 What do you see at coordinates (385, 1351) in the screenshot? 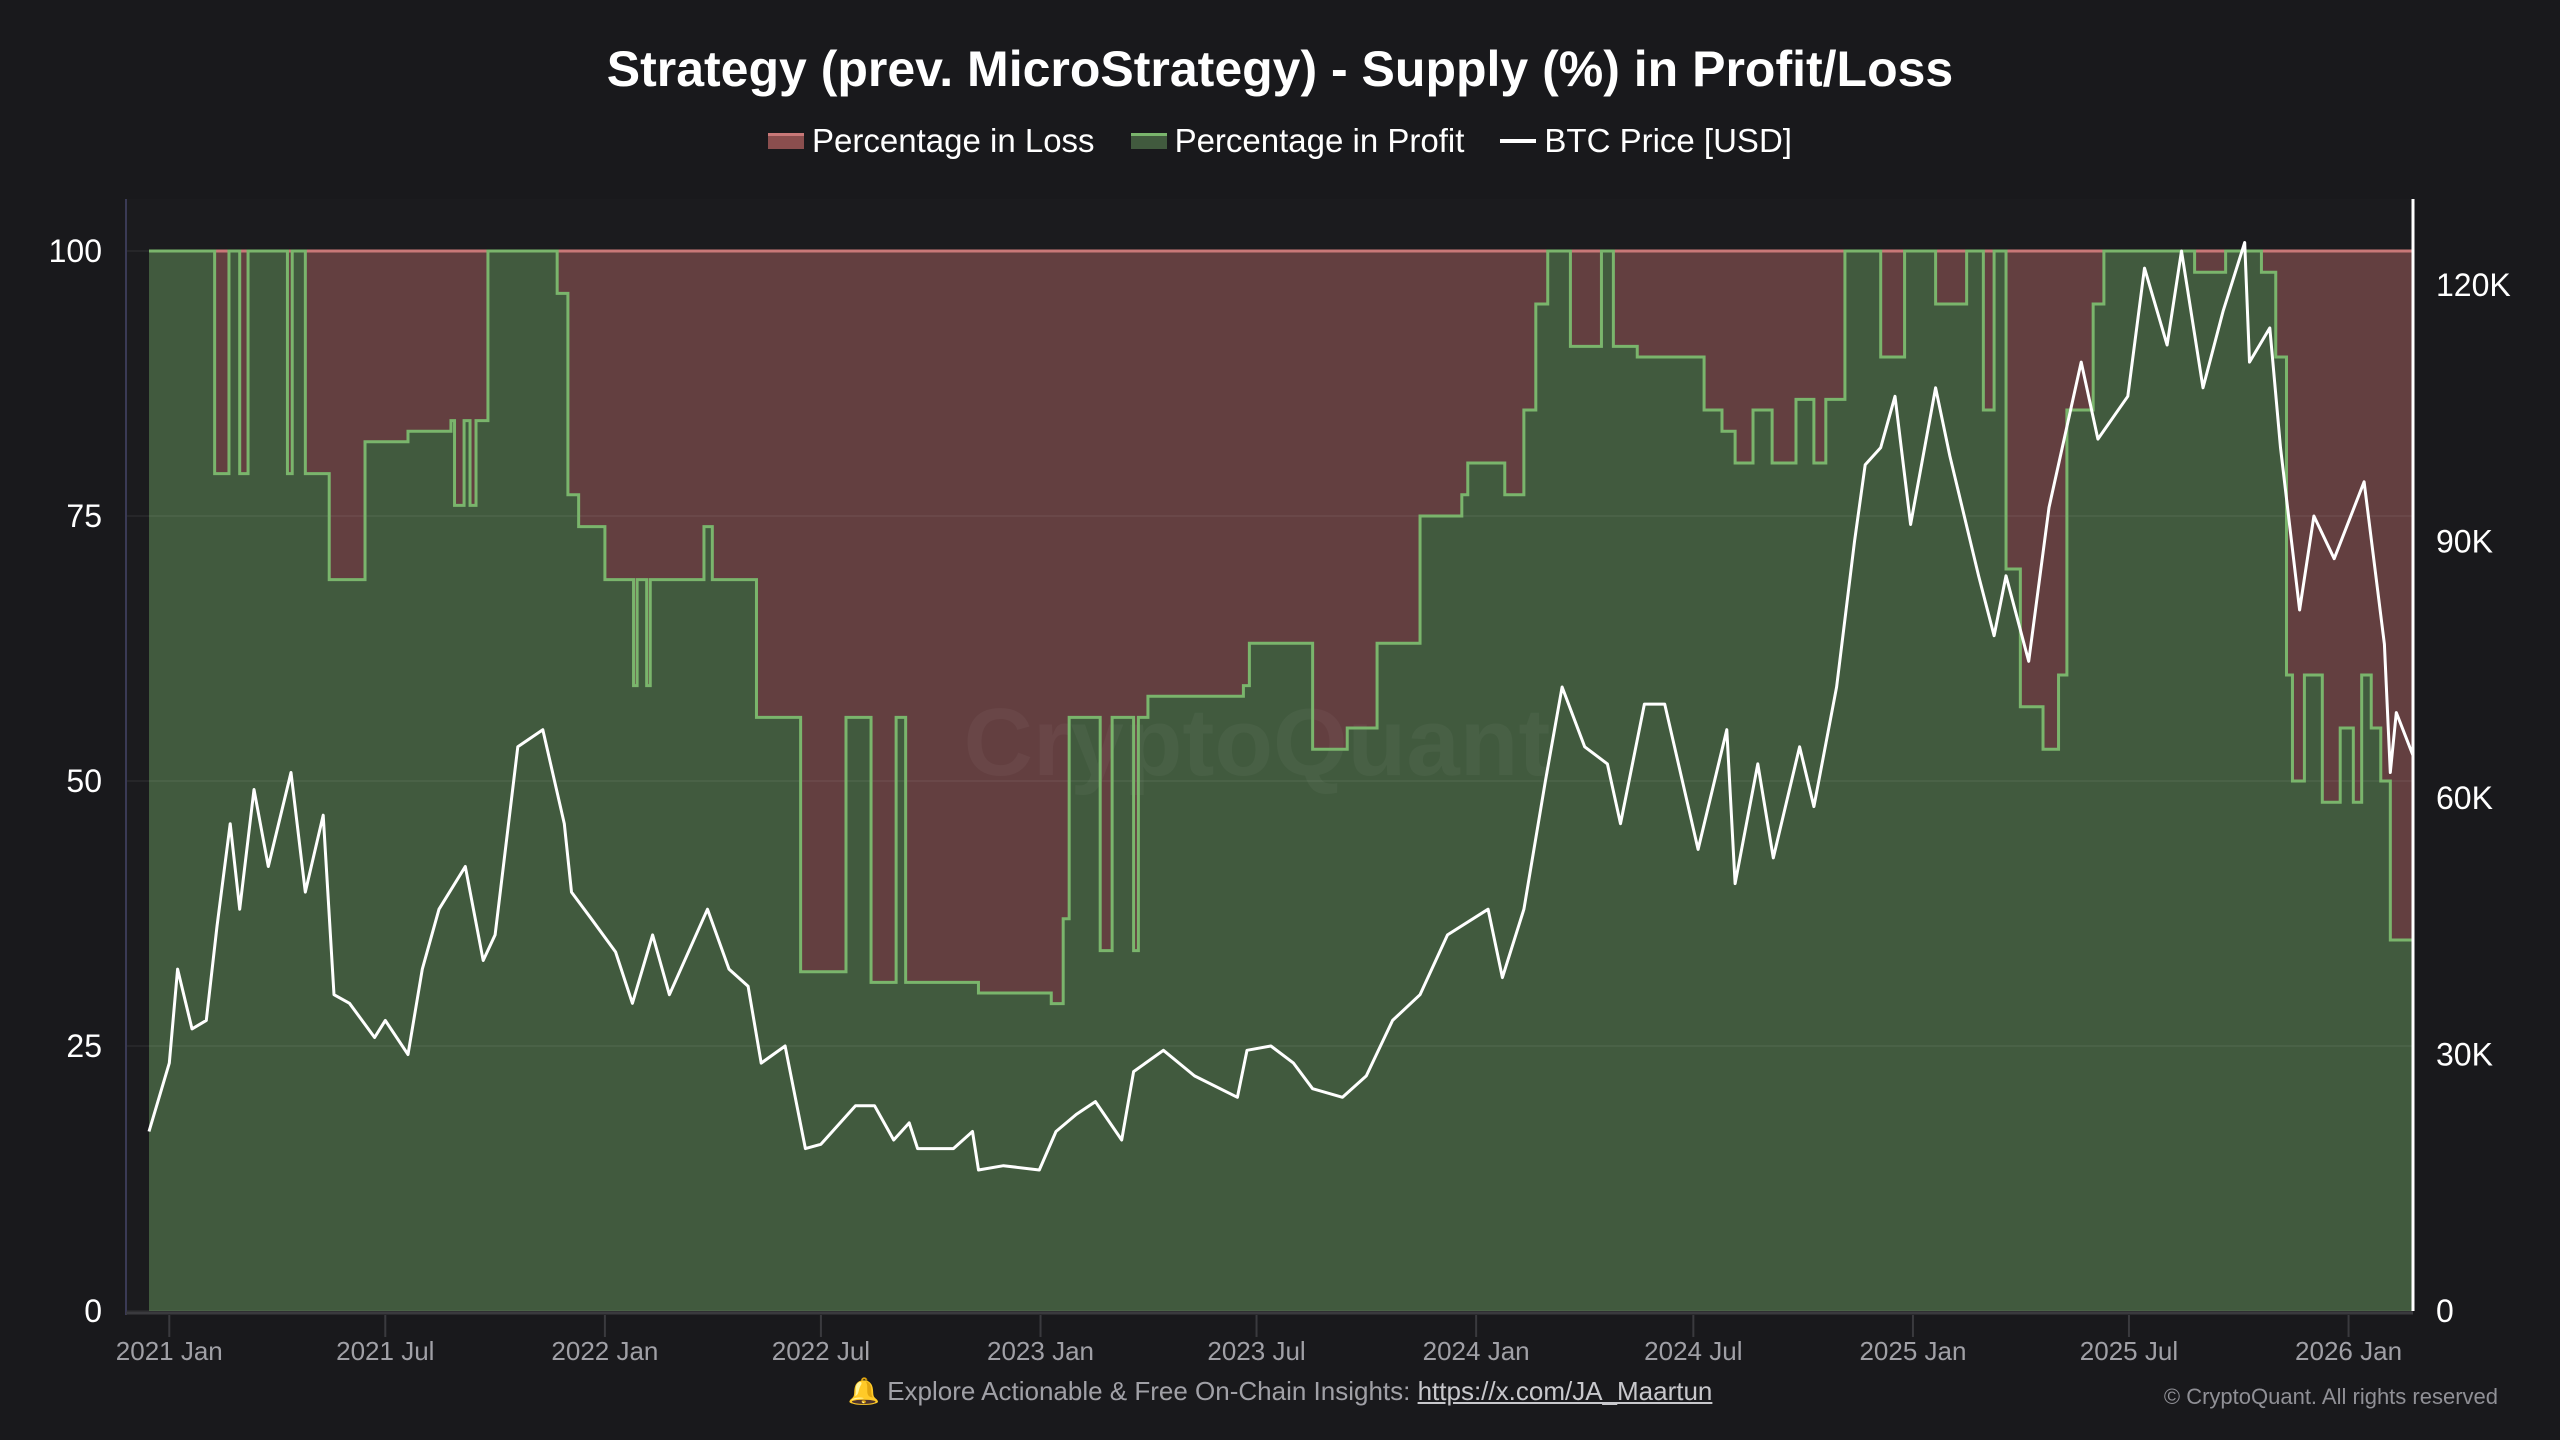
I see `x-tick-label: 2021 Jul` at bounding box center [385, 1351].